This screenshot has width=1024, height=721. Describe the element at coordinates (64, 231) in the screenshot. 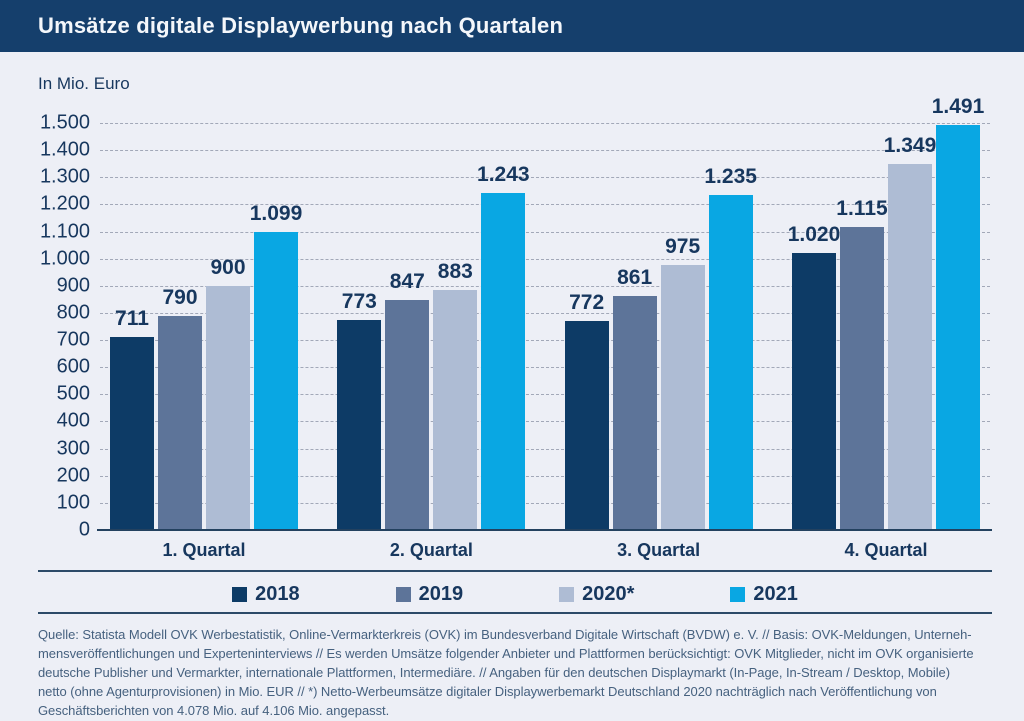

I see `y-tick-label: 1.100` at that location.